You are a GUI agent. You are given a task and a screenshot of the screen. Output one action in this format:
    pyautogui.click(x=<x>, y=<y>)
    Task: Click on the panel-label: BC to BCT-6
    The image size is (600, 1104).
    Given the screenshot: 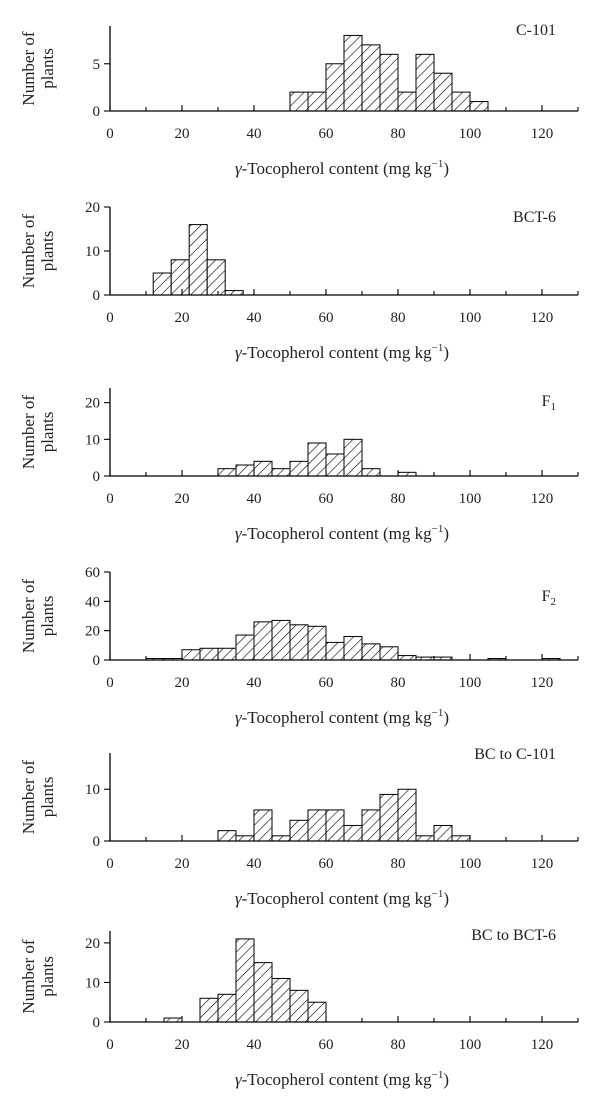 What is the action you would take?
    pyautogui.click(x=513, y=935)
    